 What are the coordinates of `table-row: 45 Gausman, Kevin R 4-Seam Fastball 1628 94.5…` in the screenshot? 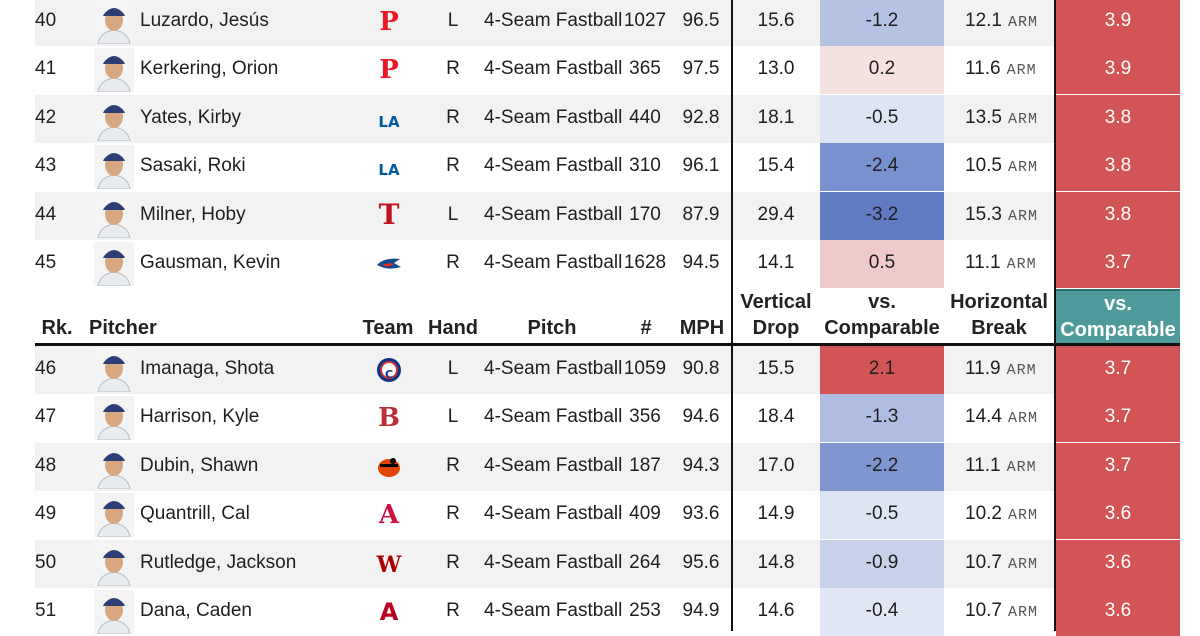 It's located at (600, 264).